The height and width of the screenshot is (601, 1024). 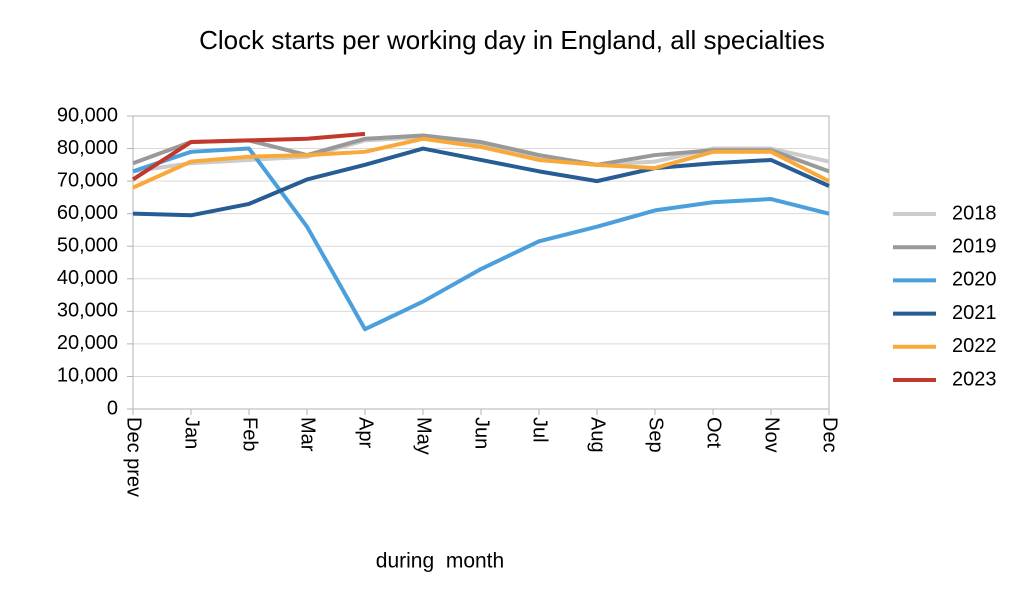 What do you see at coordinates (440, 561) in the screenshot?
I see `x-axis-label: during month` at bounding box center [440, 561].